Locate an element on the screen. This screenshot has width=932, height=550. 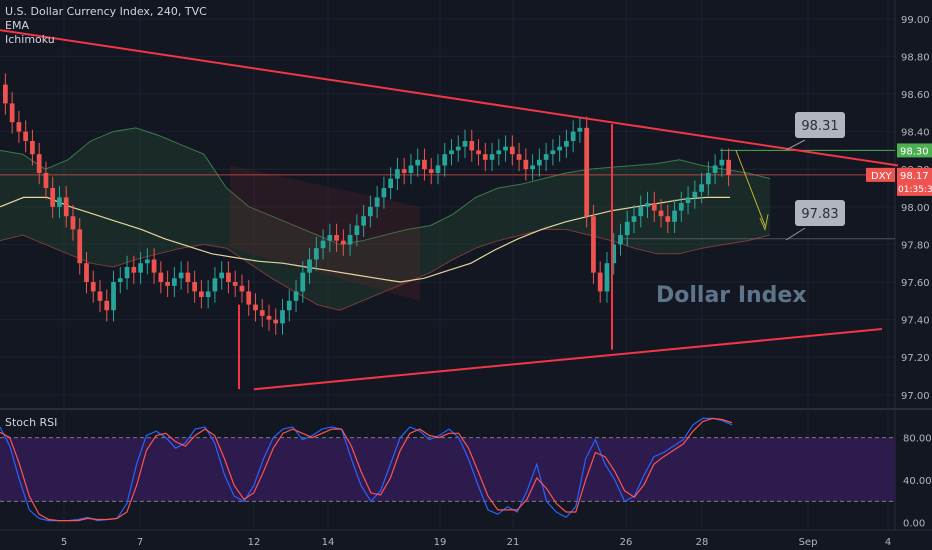
projection-arrow is located at coordinates (750, 188).